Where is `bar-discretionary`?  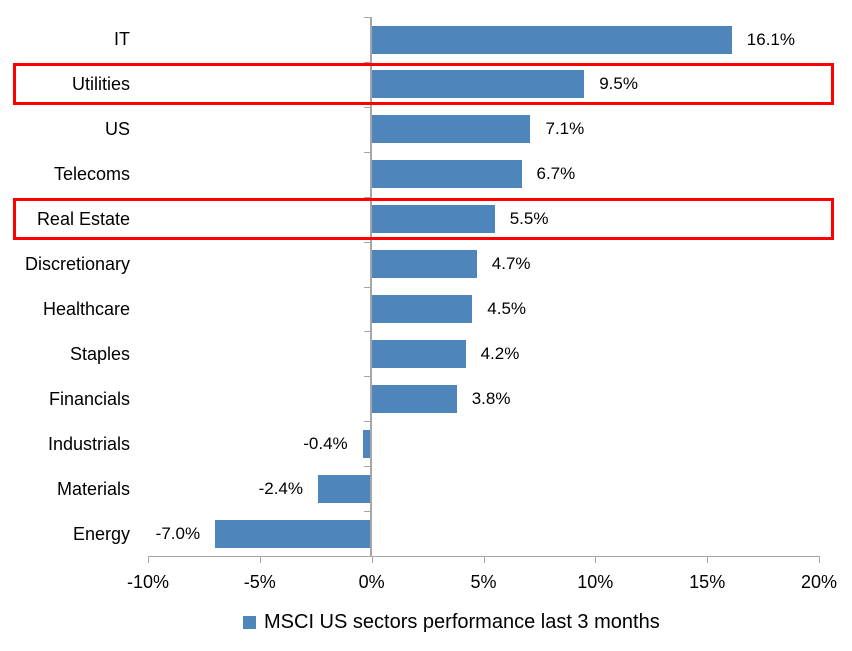
bar-discretionary is located at coordinates (424, 264).